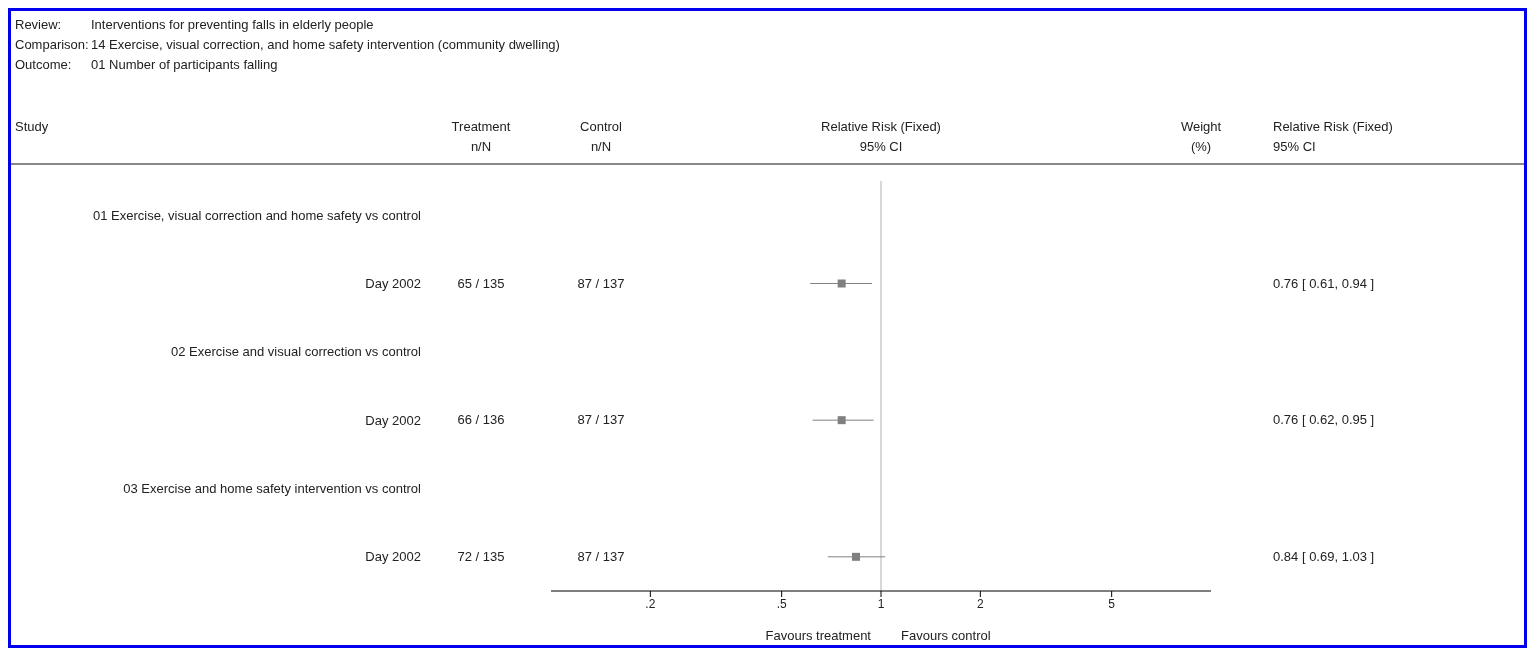 This screenshot has height=656, width=1535. I want to click on data-label: 0.76 [ 0.61, 0.94 ], so click(1324, 283).